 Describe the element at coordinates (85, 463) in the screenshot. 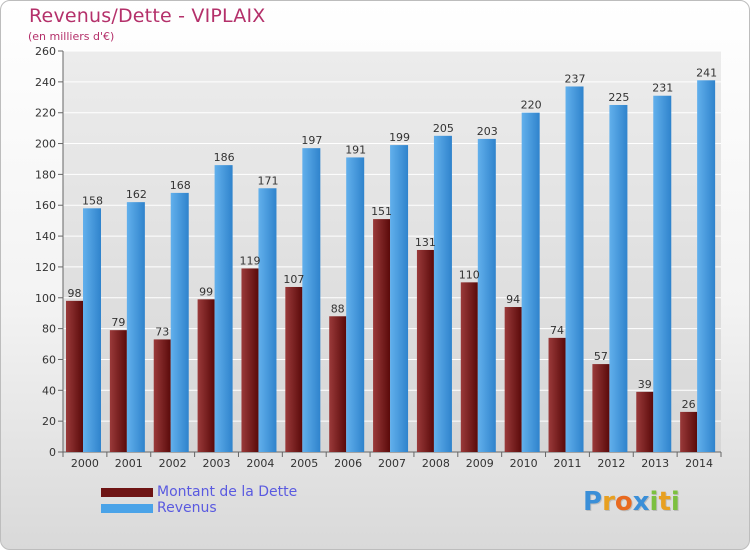

I see `x-tick-label: 2000` at that location.